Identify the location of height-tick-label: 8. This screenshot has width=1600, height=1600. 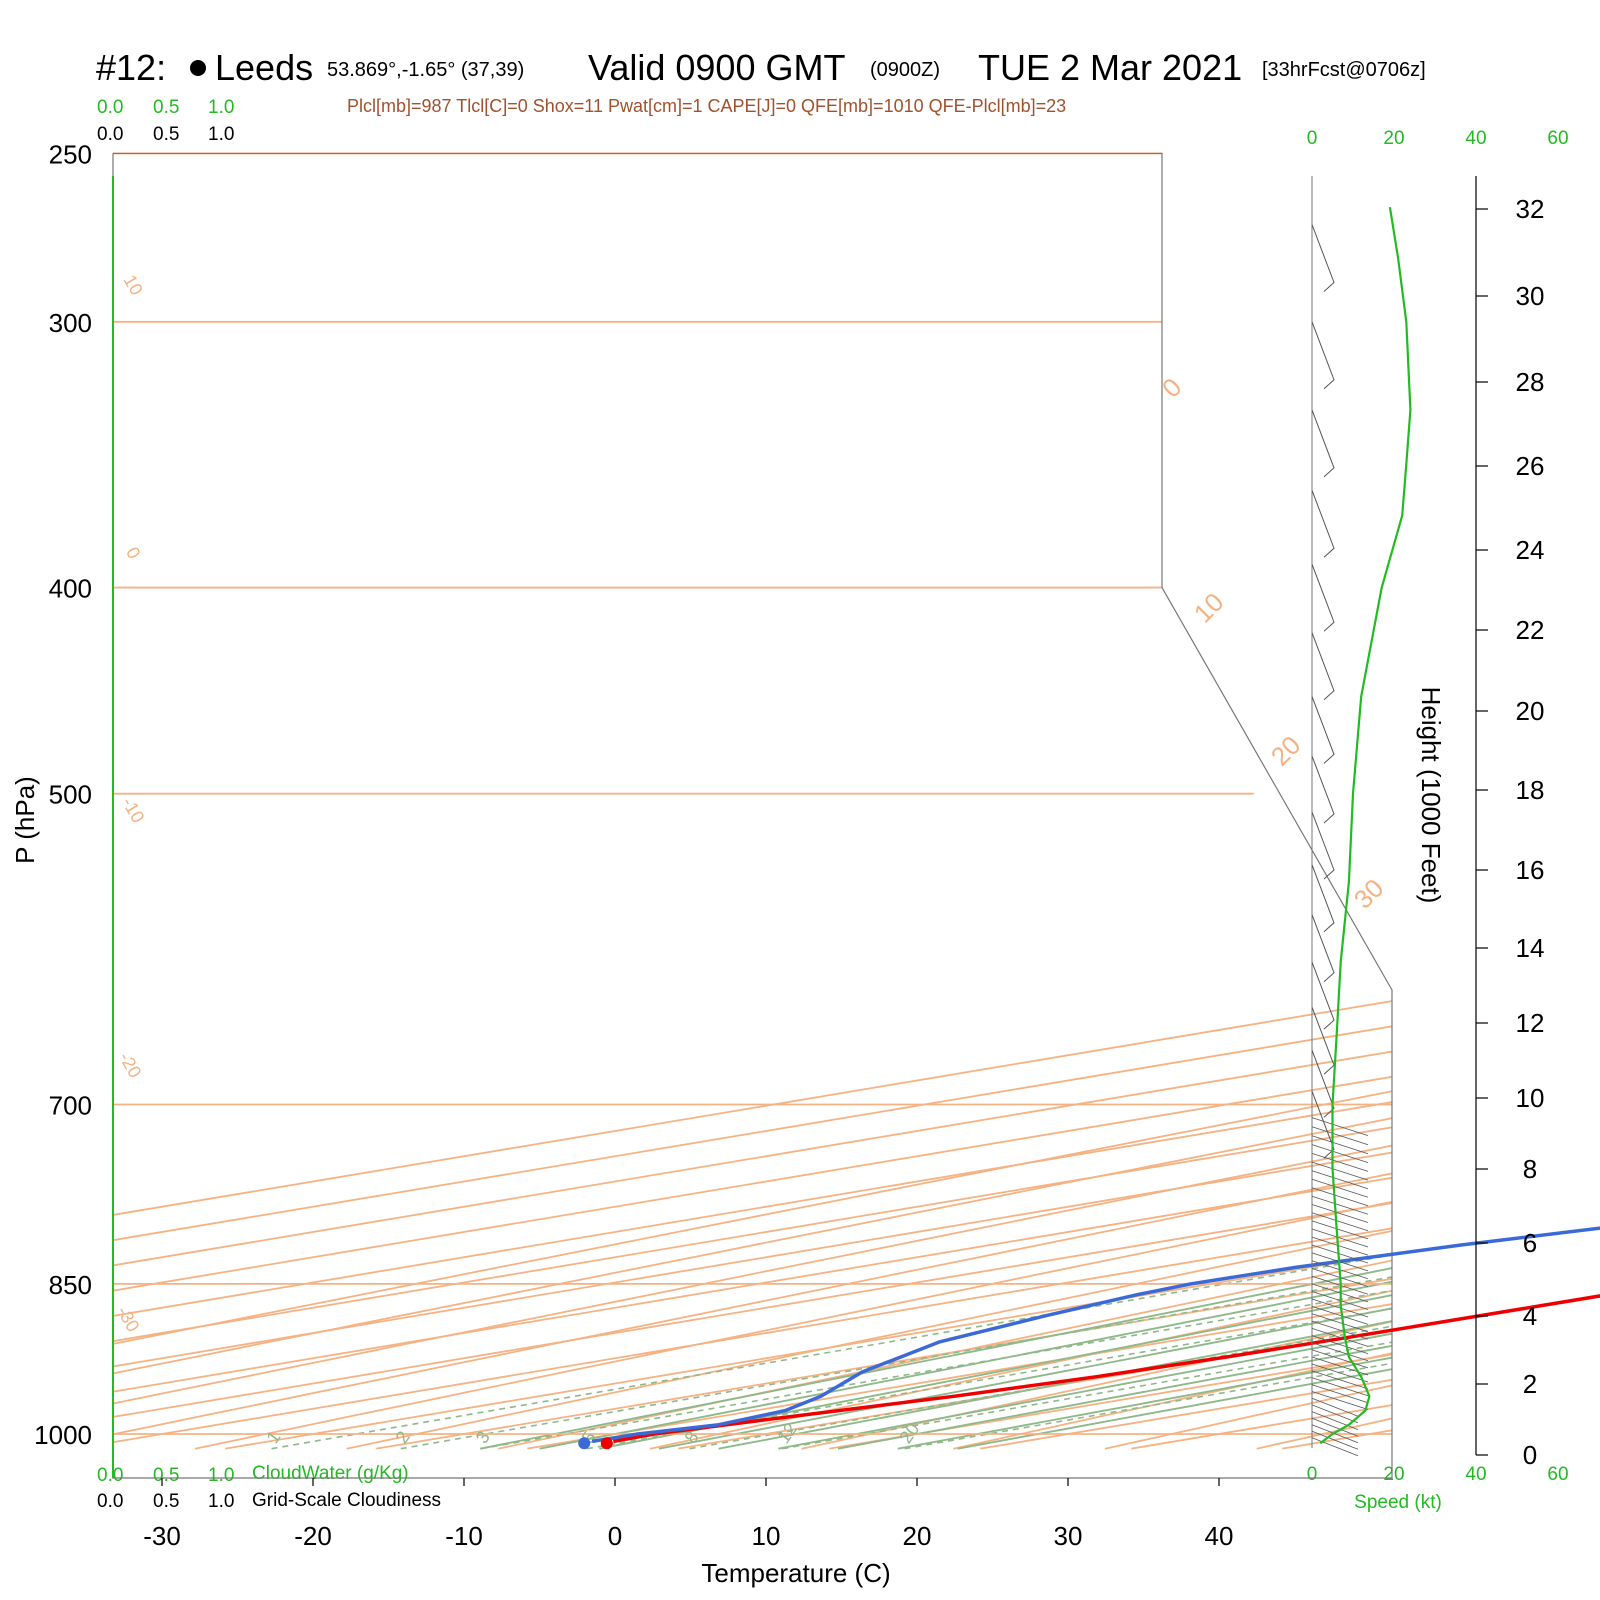
(1530, 1169).